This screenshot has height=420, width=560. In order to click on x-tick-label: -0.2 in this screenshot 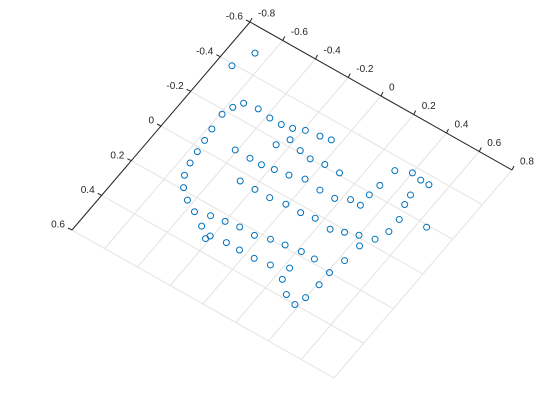, I will do `click(365, 69)`.